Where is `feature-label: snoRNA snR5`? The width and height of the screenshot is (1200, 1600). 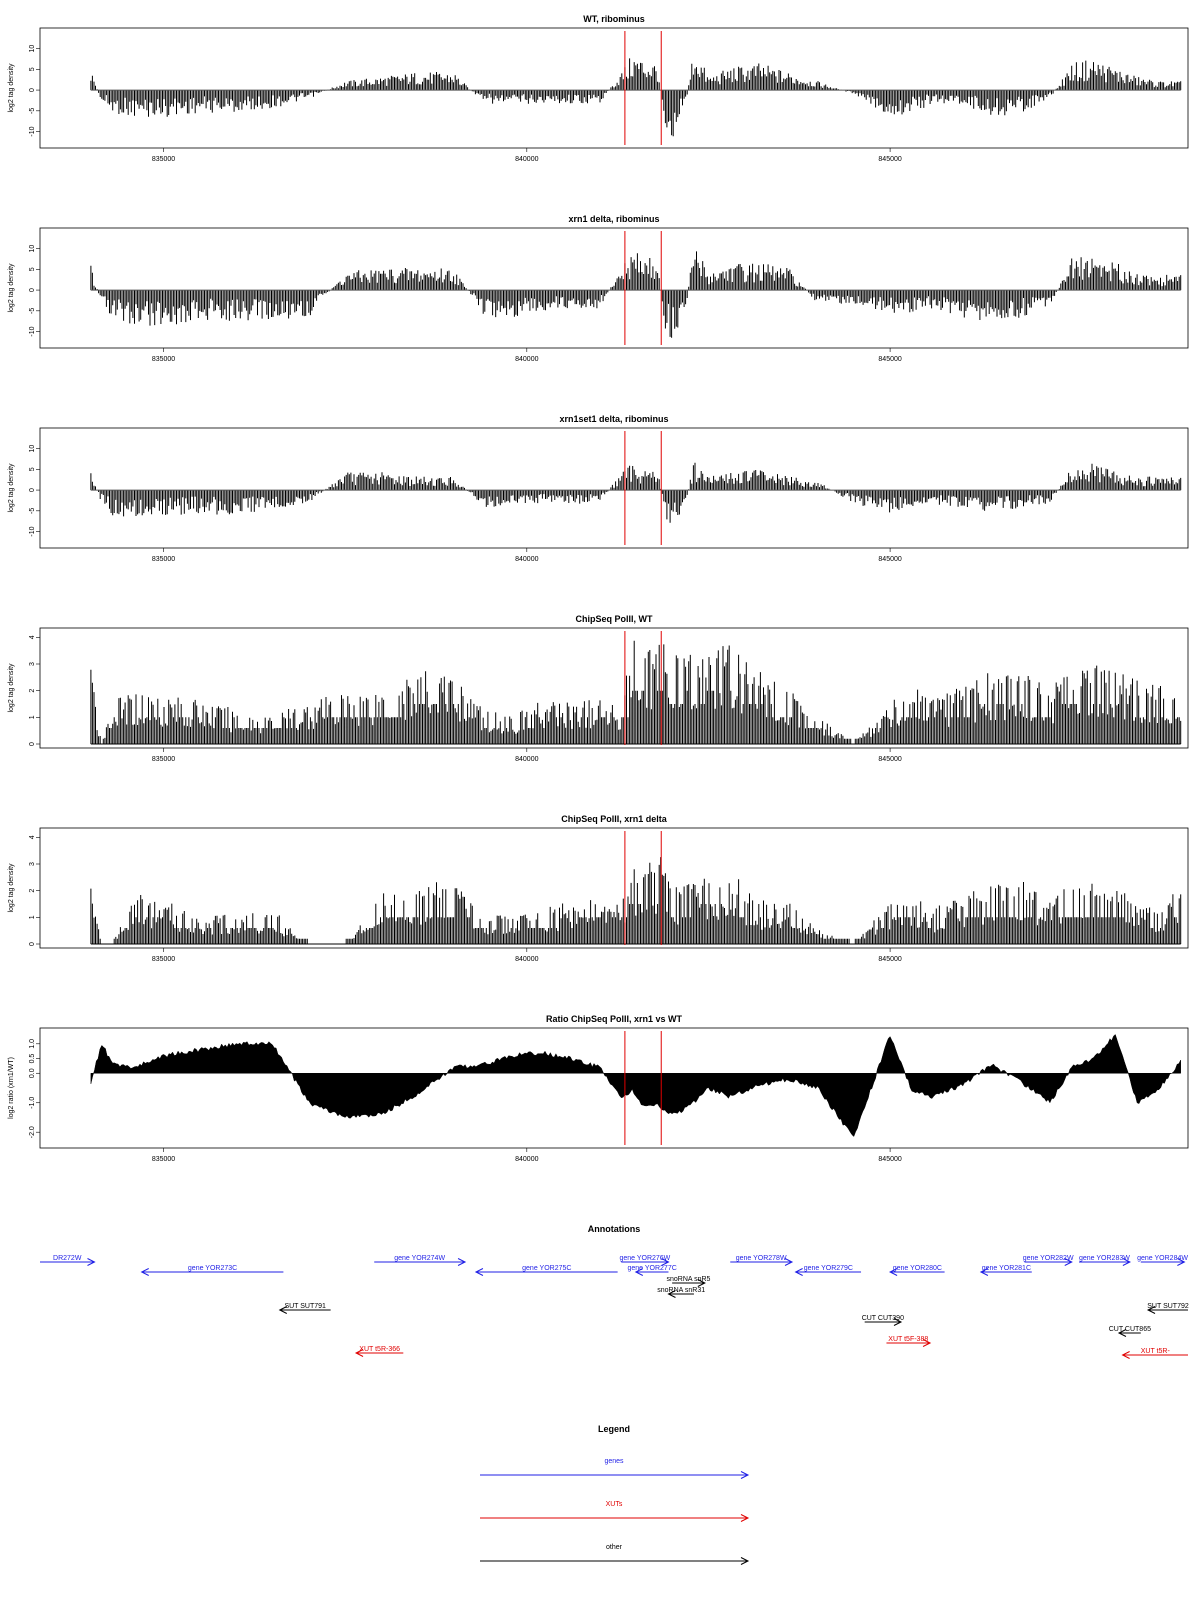
feature-label: snoRNA snR5 is located at coordinates (688, 1279).